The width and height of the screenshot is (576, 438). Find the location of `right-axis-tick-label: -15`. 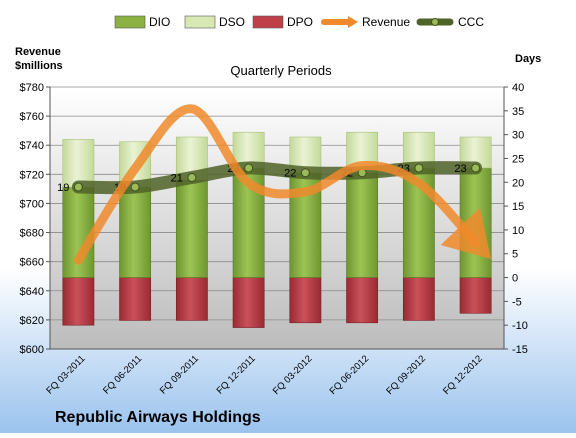

right-axis-tick-label: -15 is located at coordinates (520, 350).